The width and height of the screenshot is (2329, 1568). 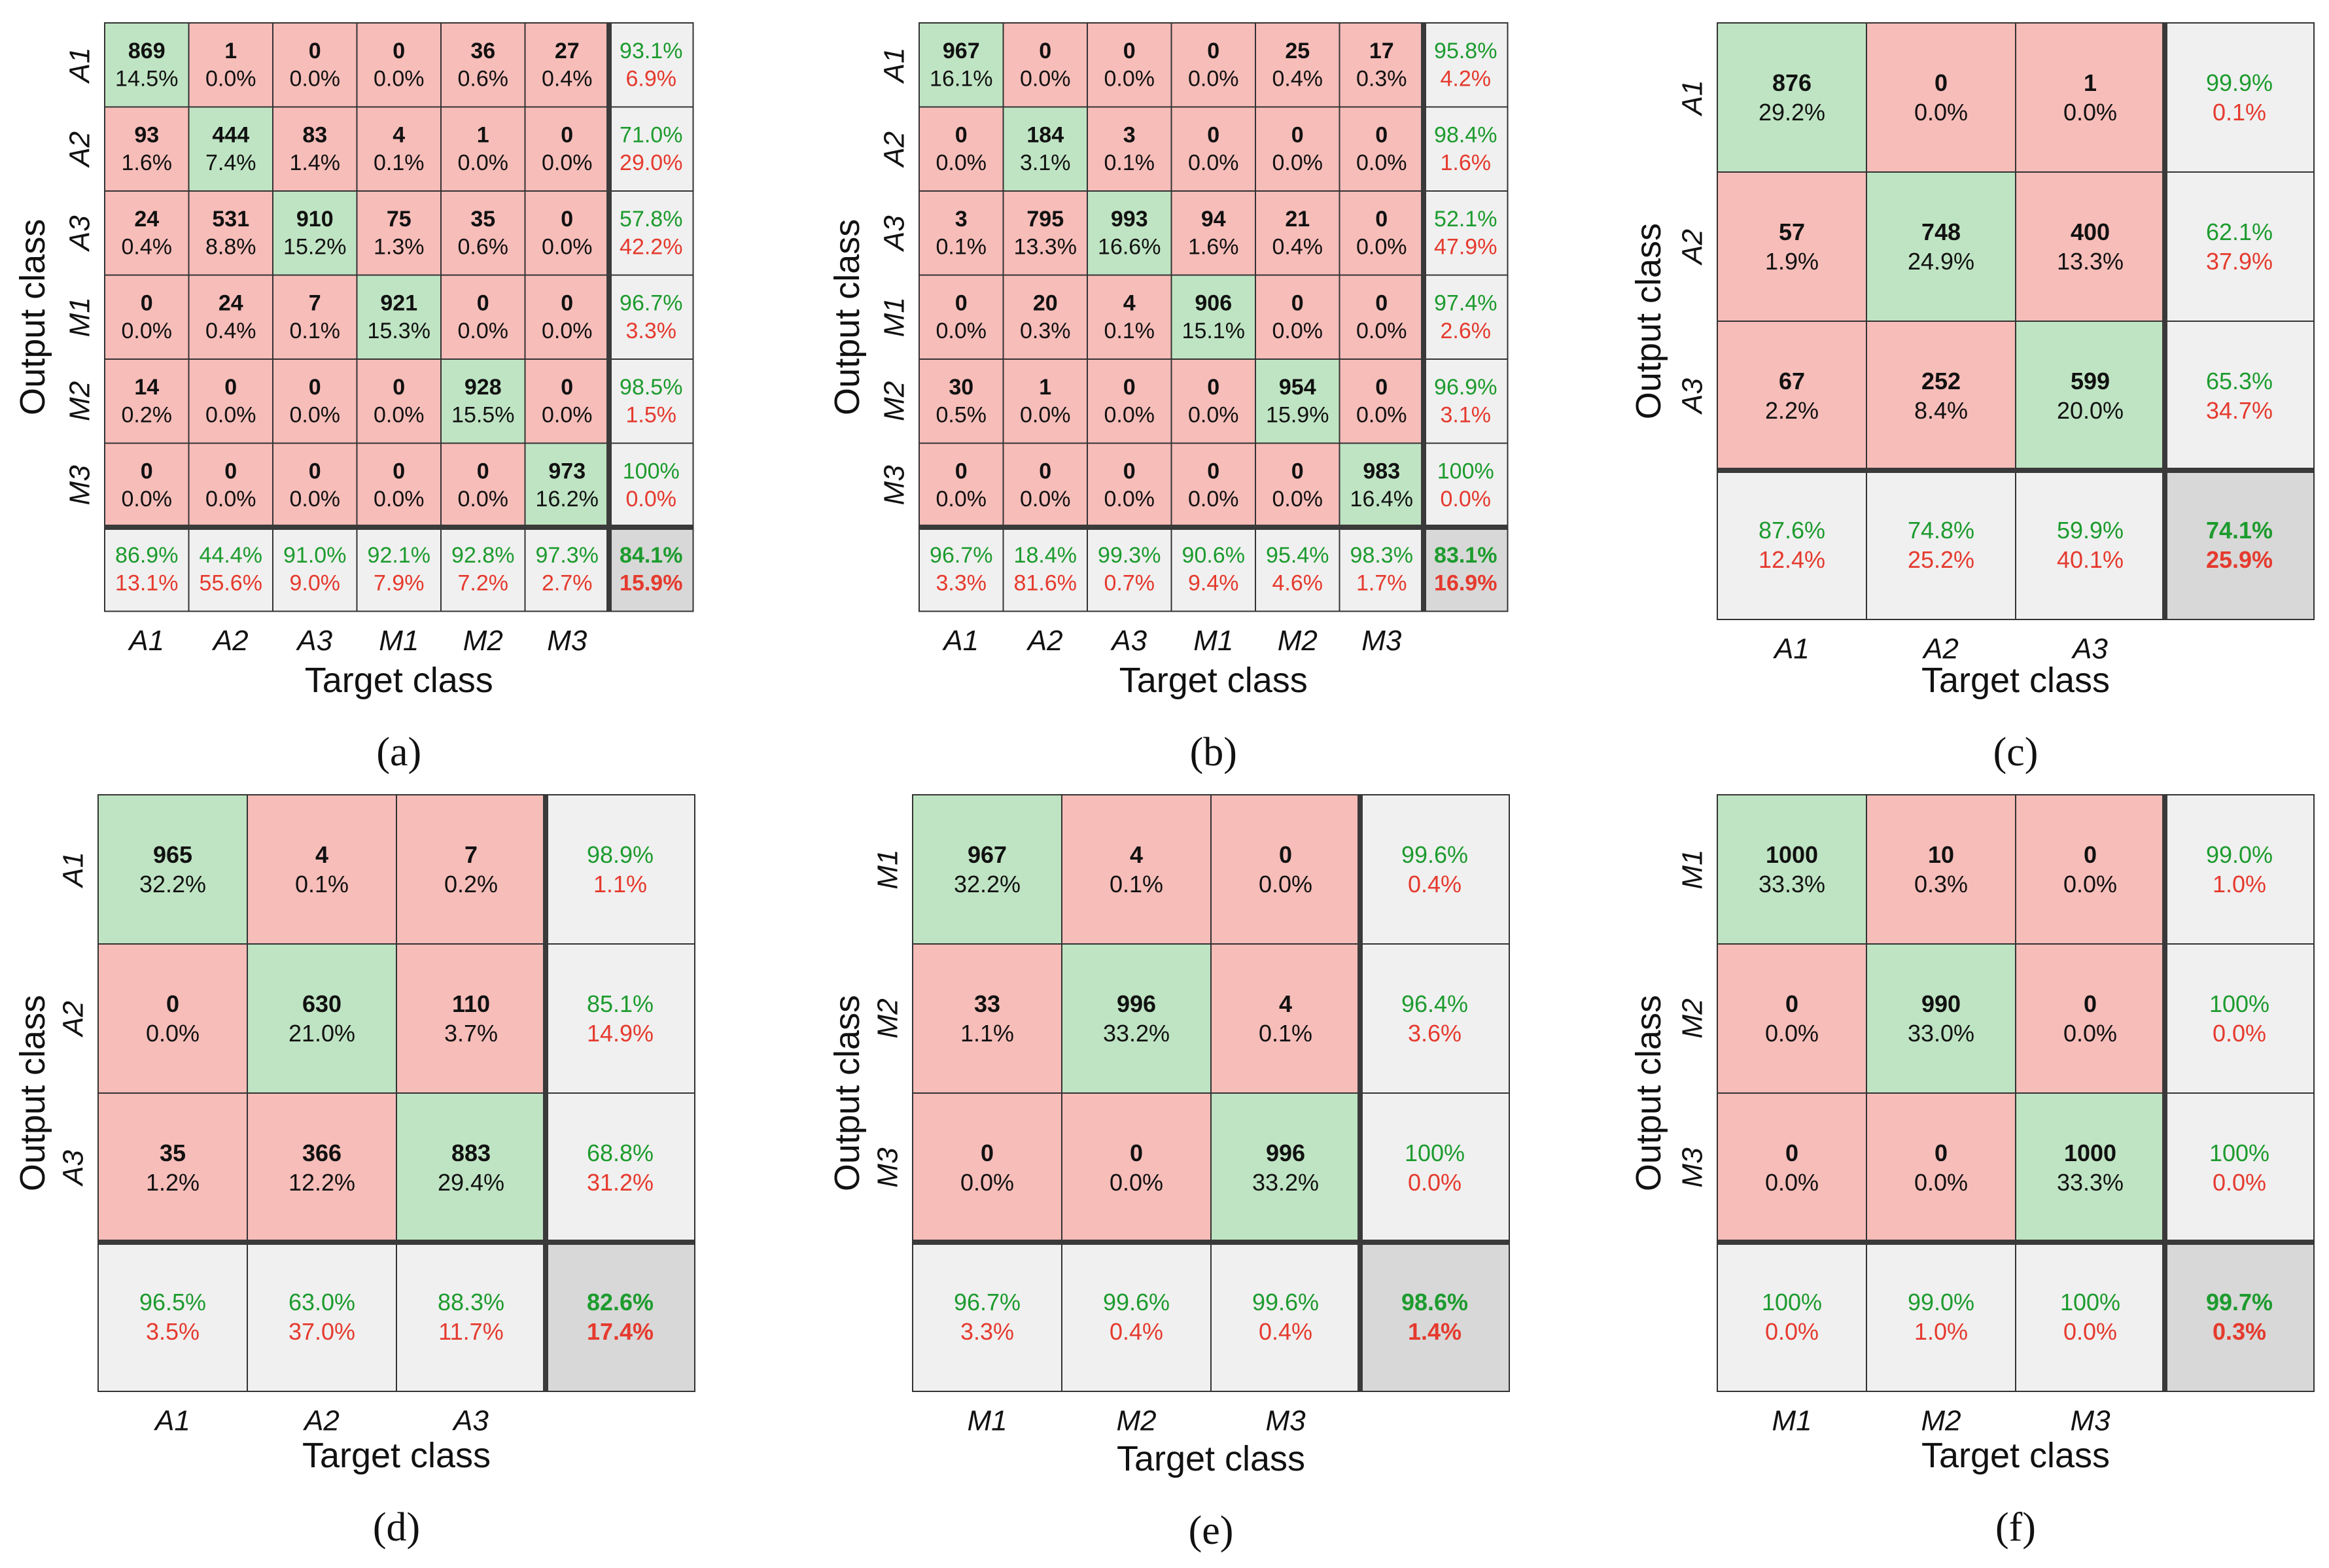 I want to click on col-recall: 95.4%, so click(x=1297, y=555).